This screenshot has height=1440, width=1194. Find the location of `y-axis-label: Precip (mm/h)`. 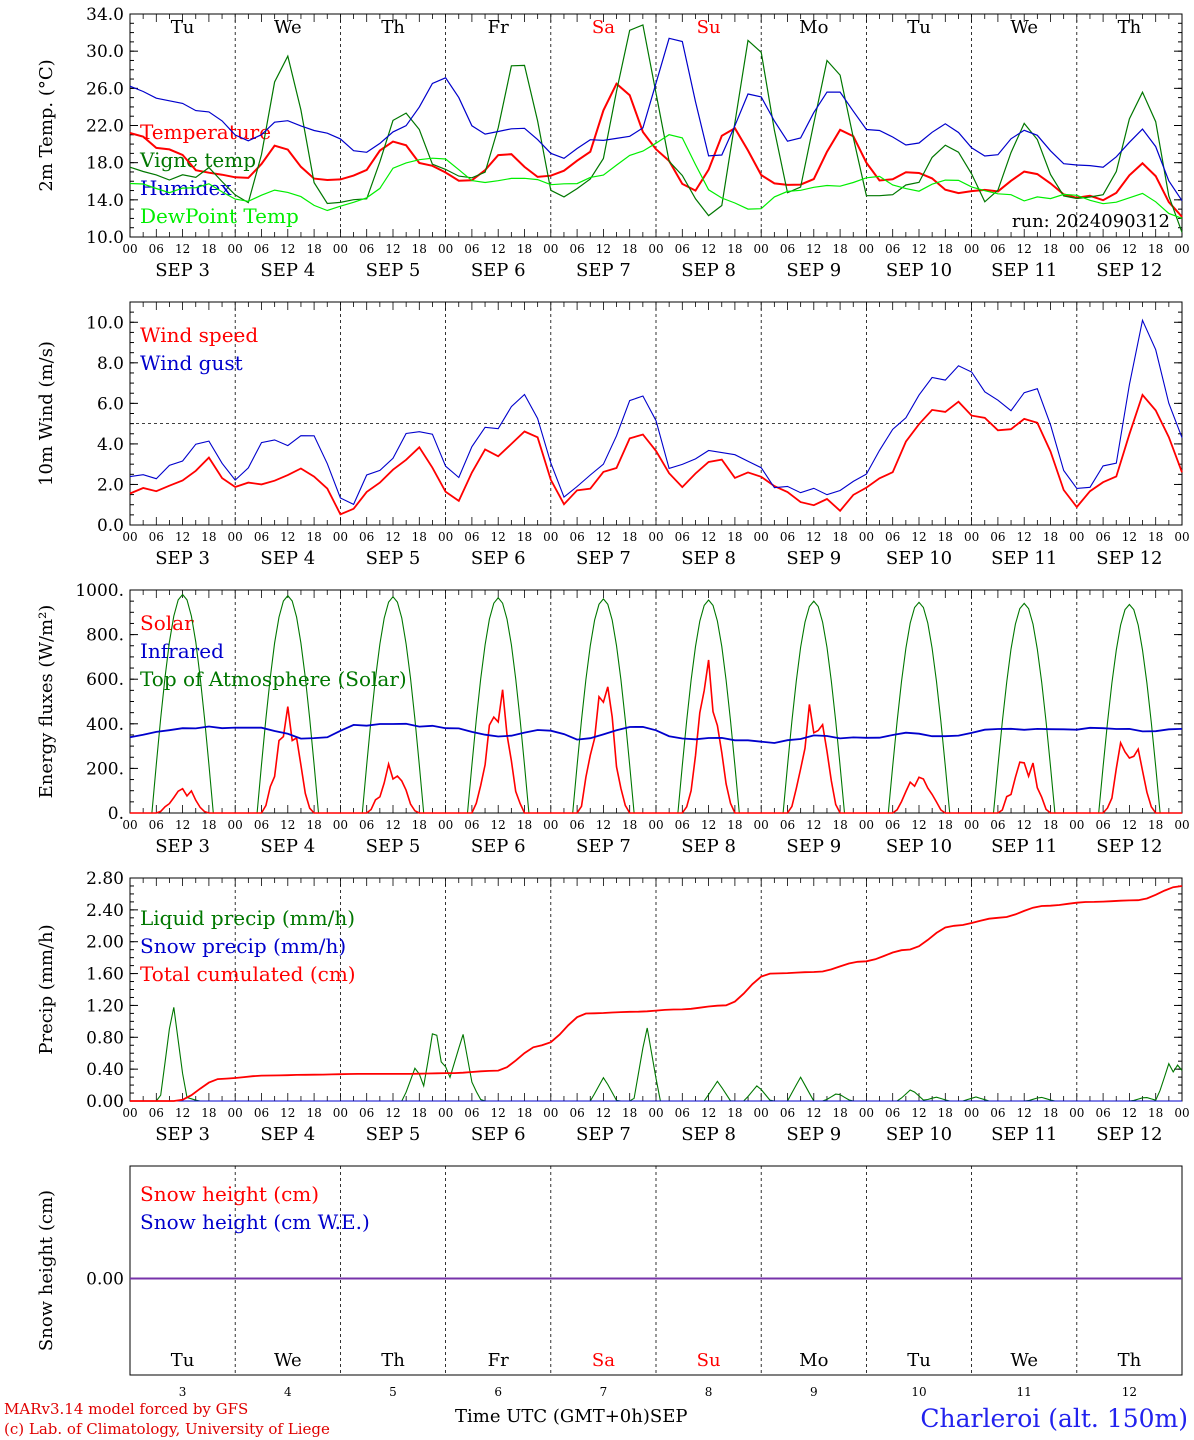

y-axis-label: Precip (mm/h) is located at coordinates (46, 989).